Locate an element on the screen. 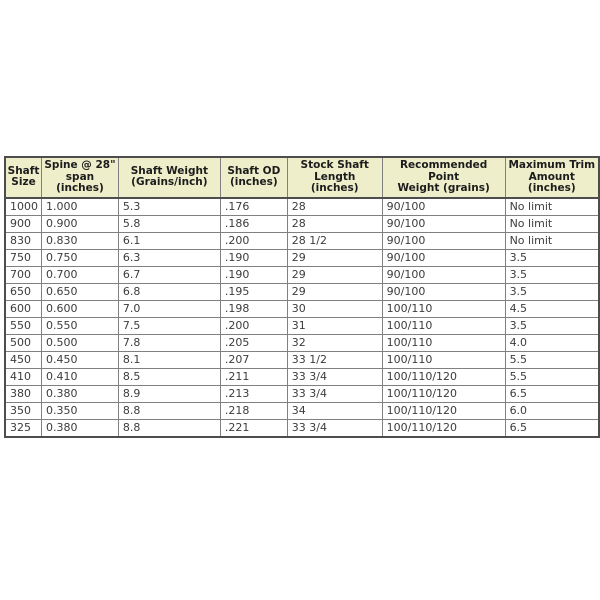 This screenshot has height=600, width=600. table-cell: 28 1/2 is located at coordinates (334, 240).